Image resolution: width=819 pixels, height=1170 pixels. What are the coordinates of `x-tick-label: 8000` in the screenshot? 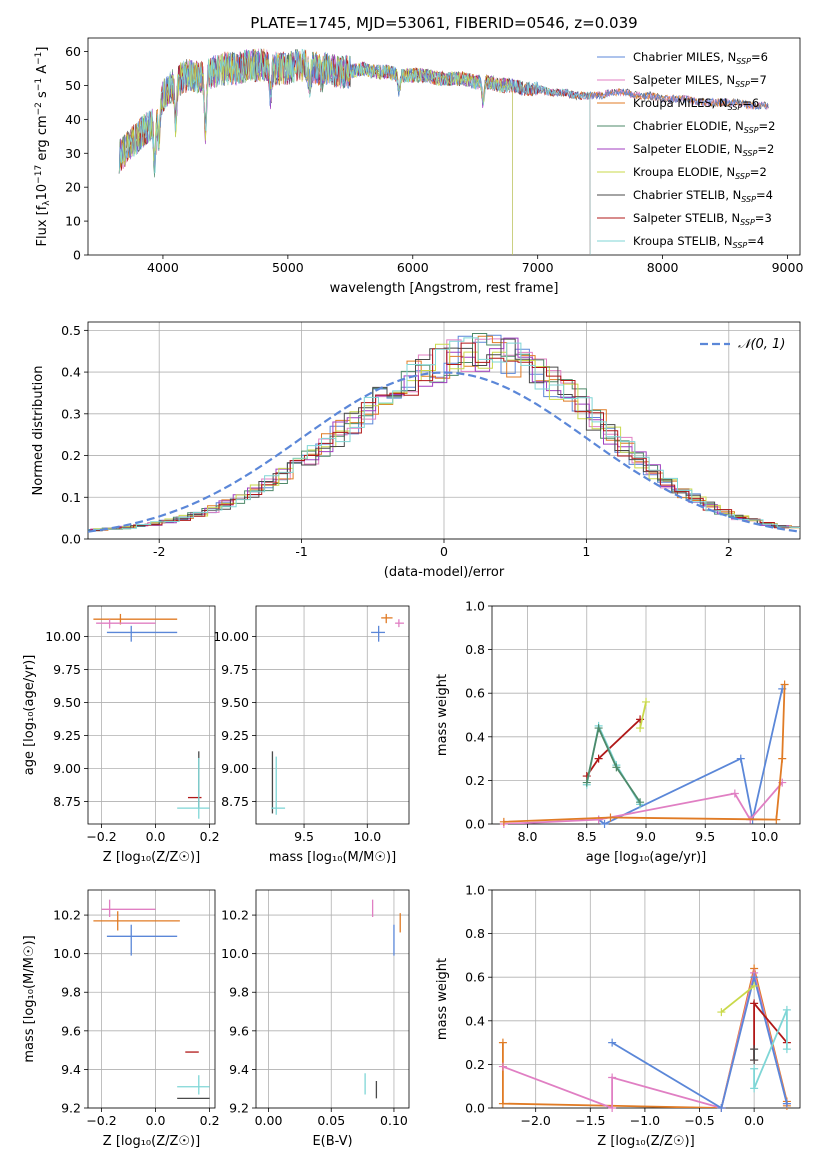 It's located at (663, 267).